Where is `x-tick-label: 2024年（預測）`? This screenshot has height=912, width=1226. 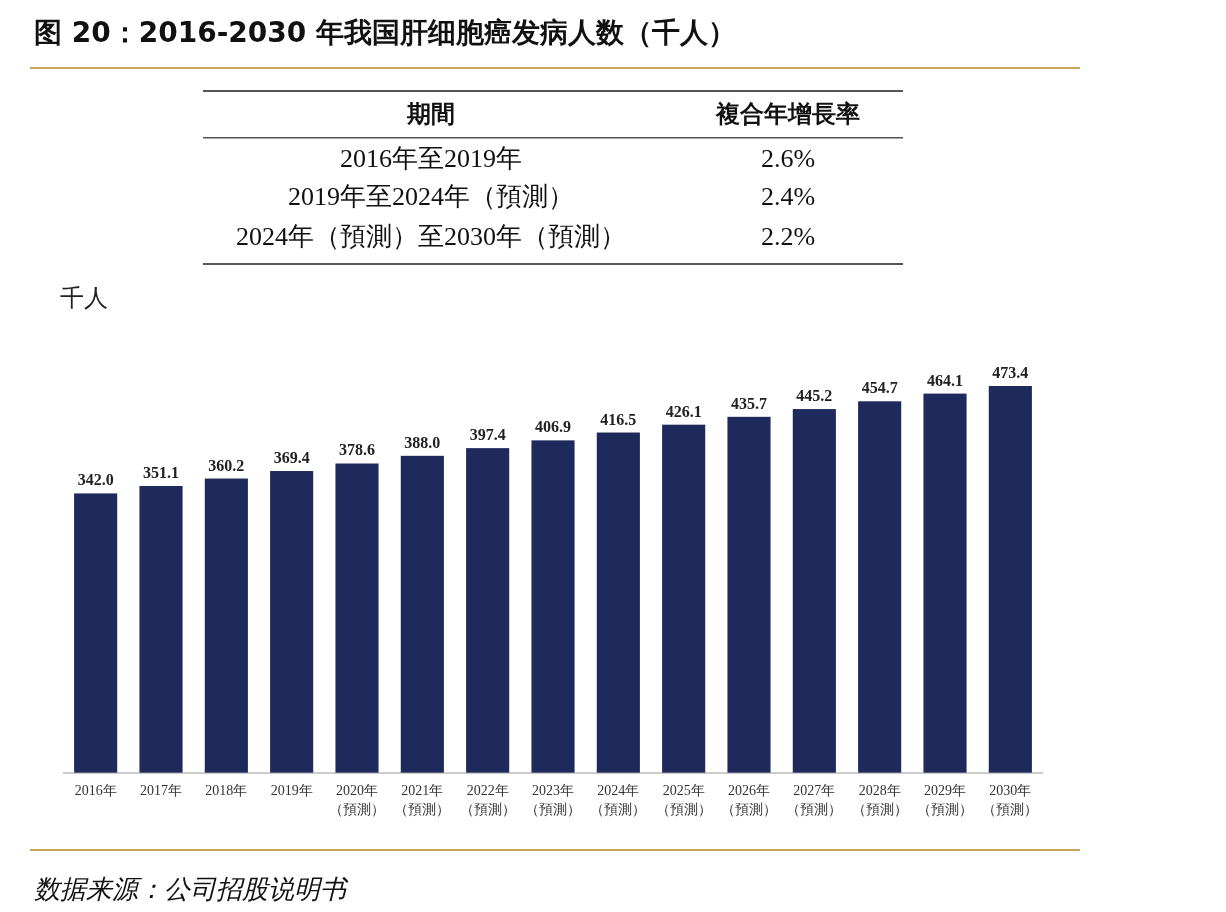
x-tick-label: 2024年（預測） is located at coordinates (618, 800).